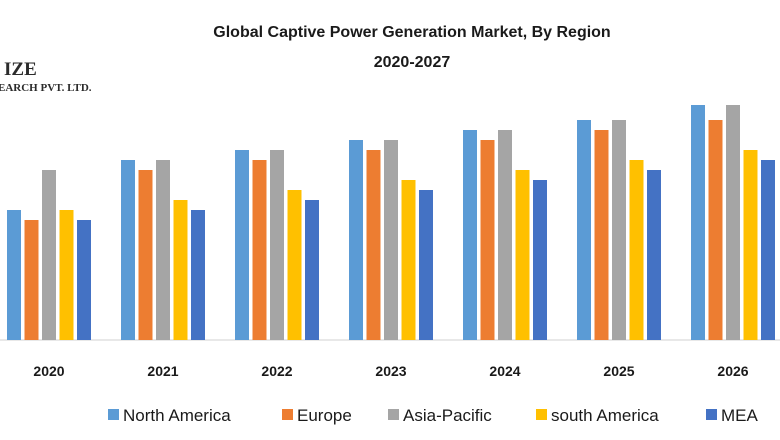  What do you see at coordinates (393, 414) in the screenshot?
I see `legend-swatch-asia-pacific` at bounding box center [393, 414].